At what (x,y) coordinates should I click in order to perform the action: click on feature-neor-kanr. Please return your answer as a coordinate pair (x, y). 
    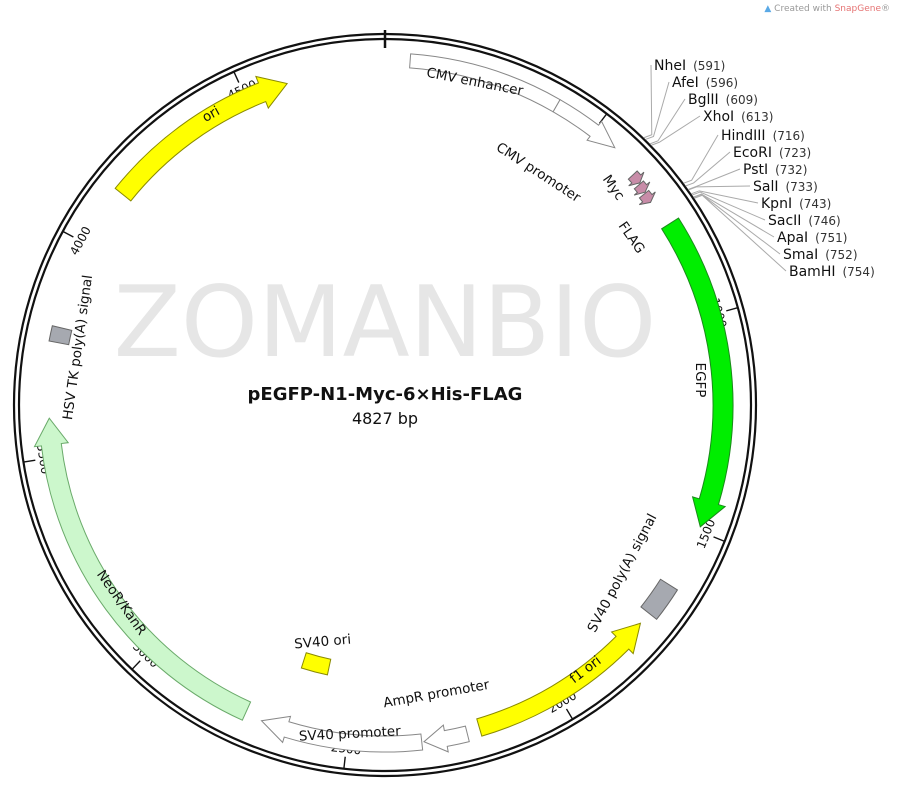
    Looking at the image, I should click on (142, 569).